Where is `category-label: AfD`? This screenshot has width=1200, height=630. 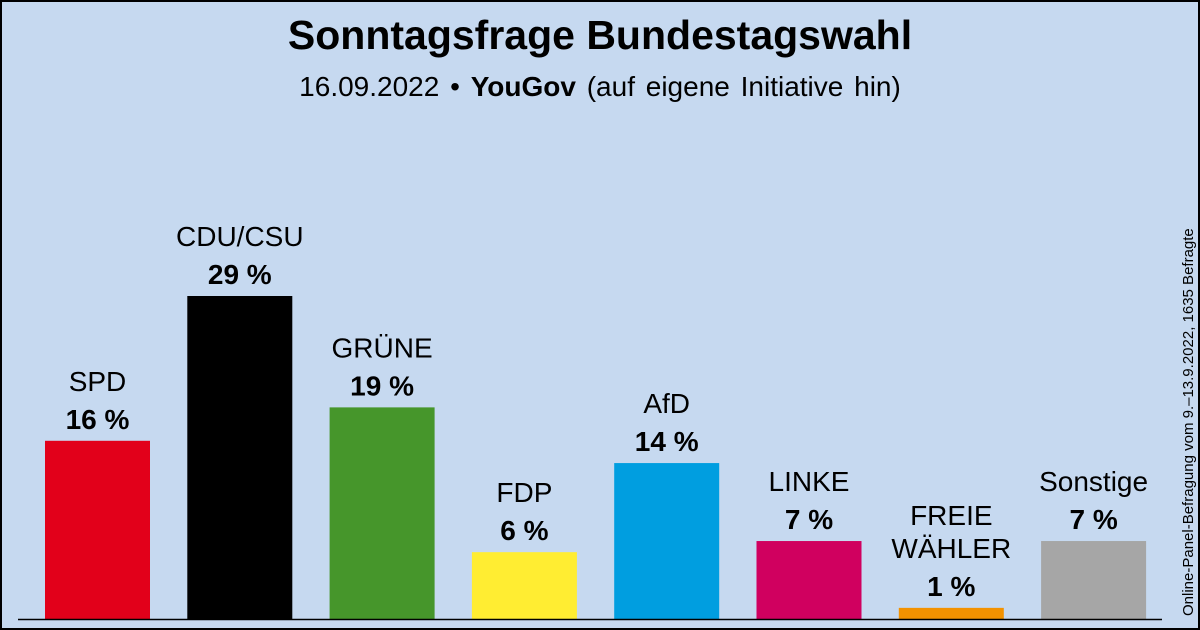 category-label: AfD is located at coordinates (666, 403).